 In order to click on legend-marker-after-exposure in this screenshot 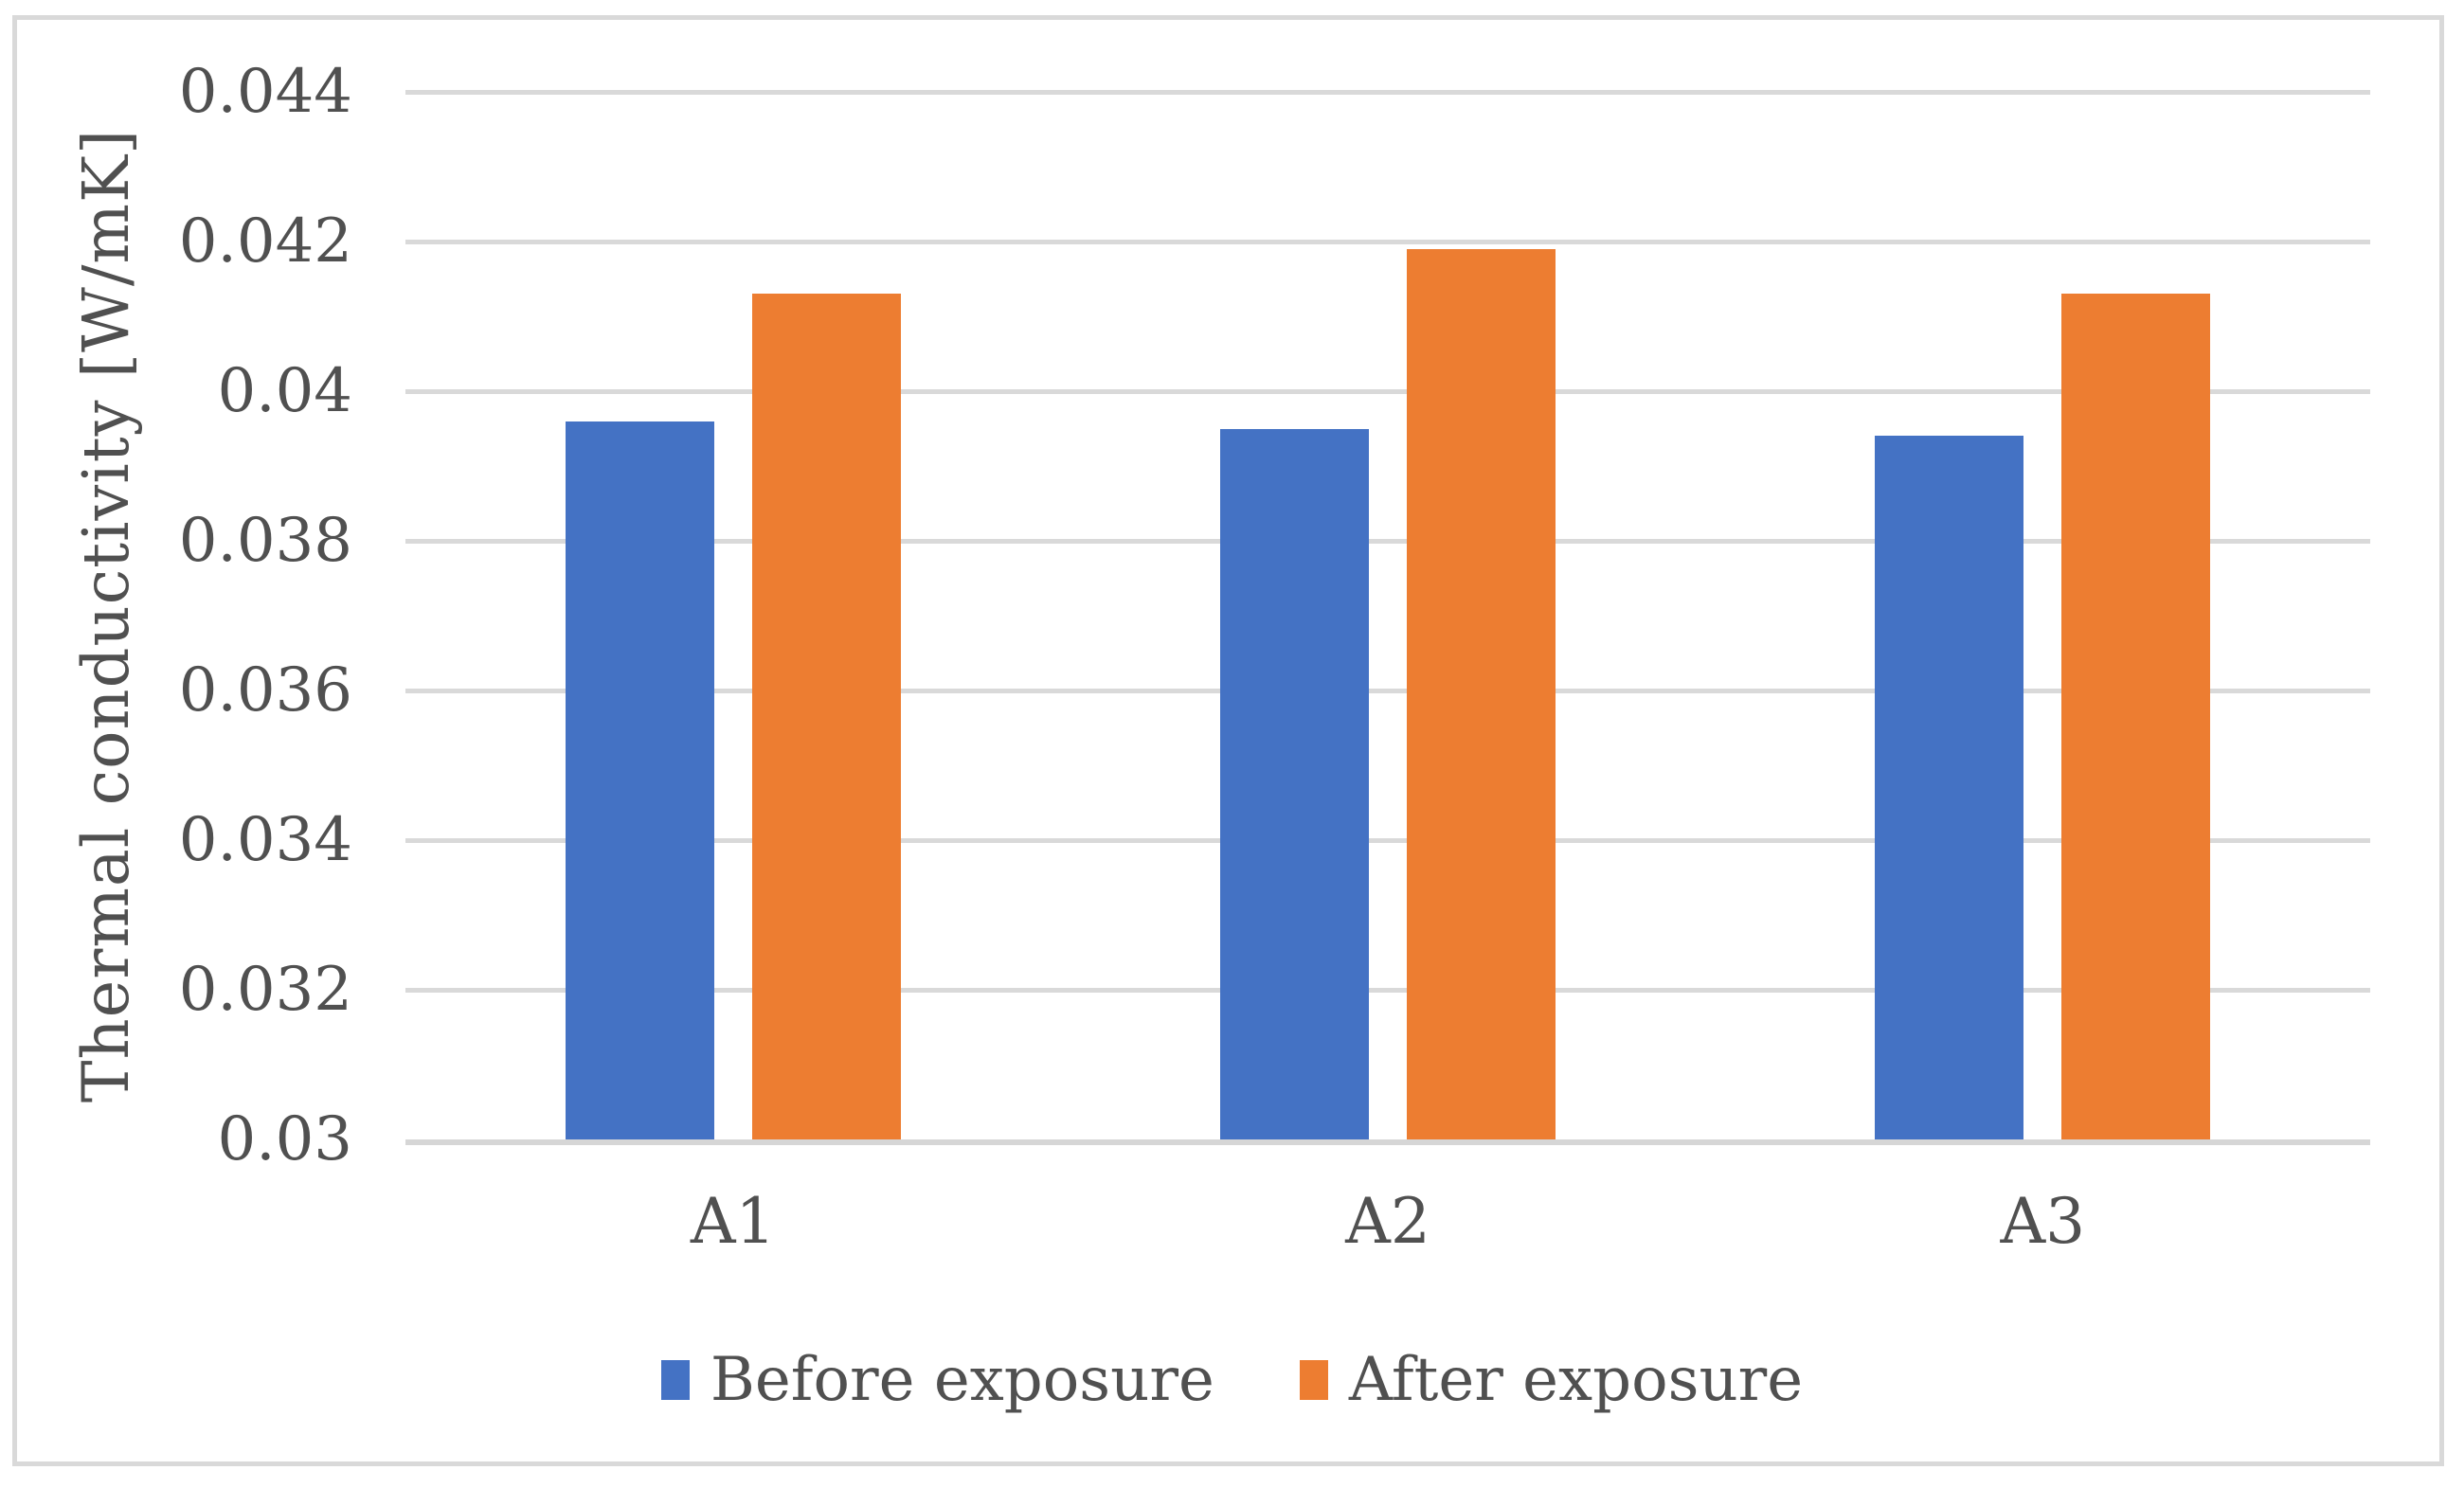, I will do `click(1313, 1380)`.